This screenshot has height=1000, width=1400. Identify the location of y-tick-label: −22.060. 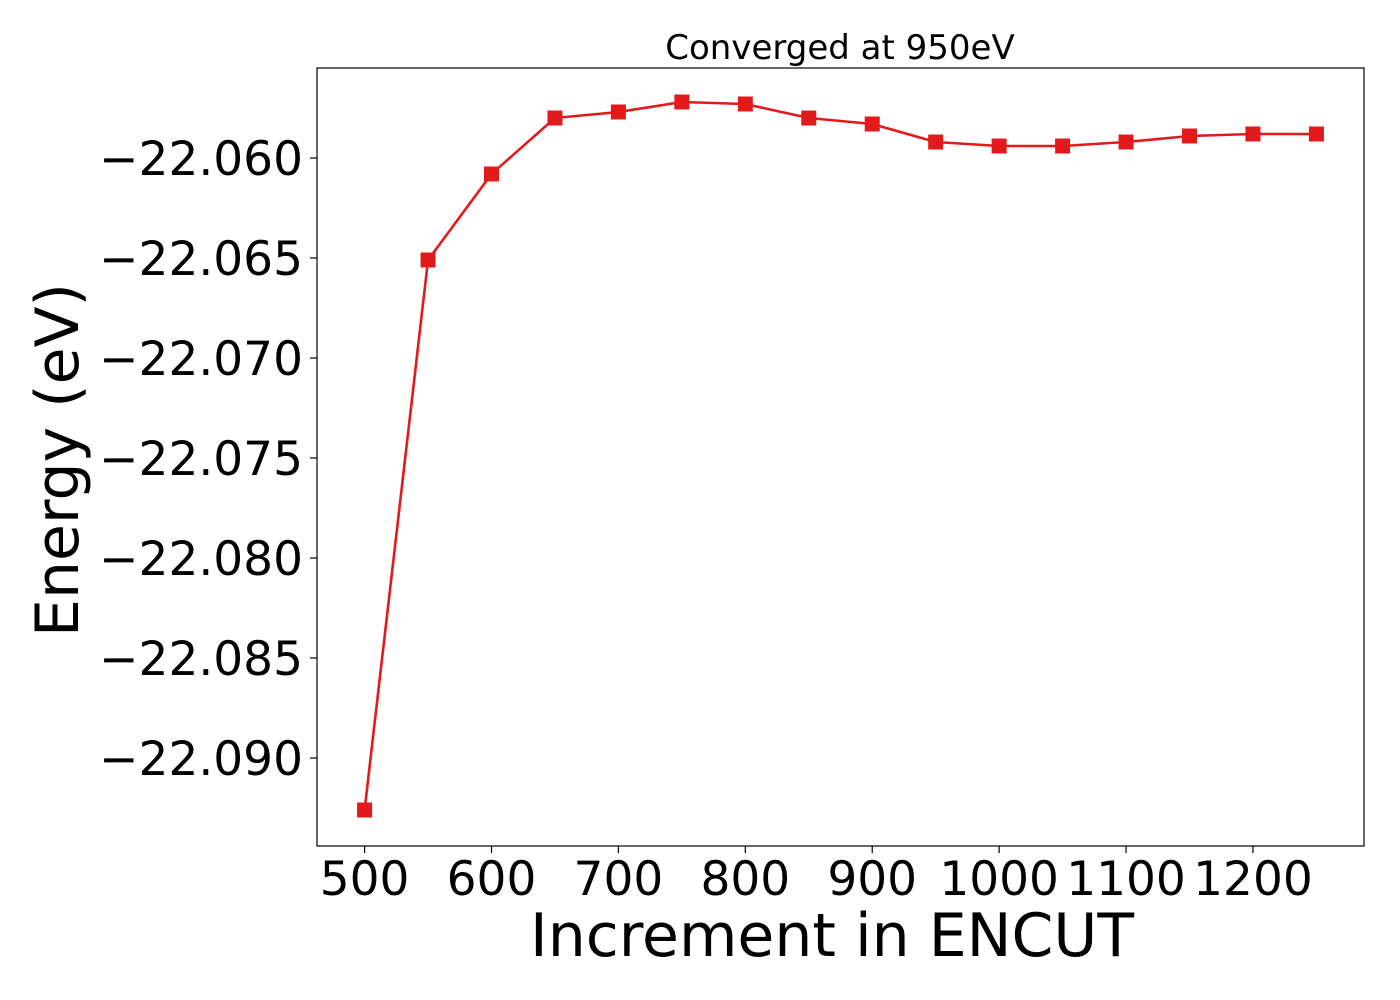
(201, 159).